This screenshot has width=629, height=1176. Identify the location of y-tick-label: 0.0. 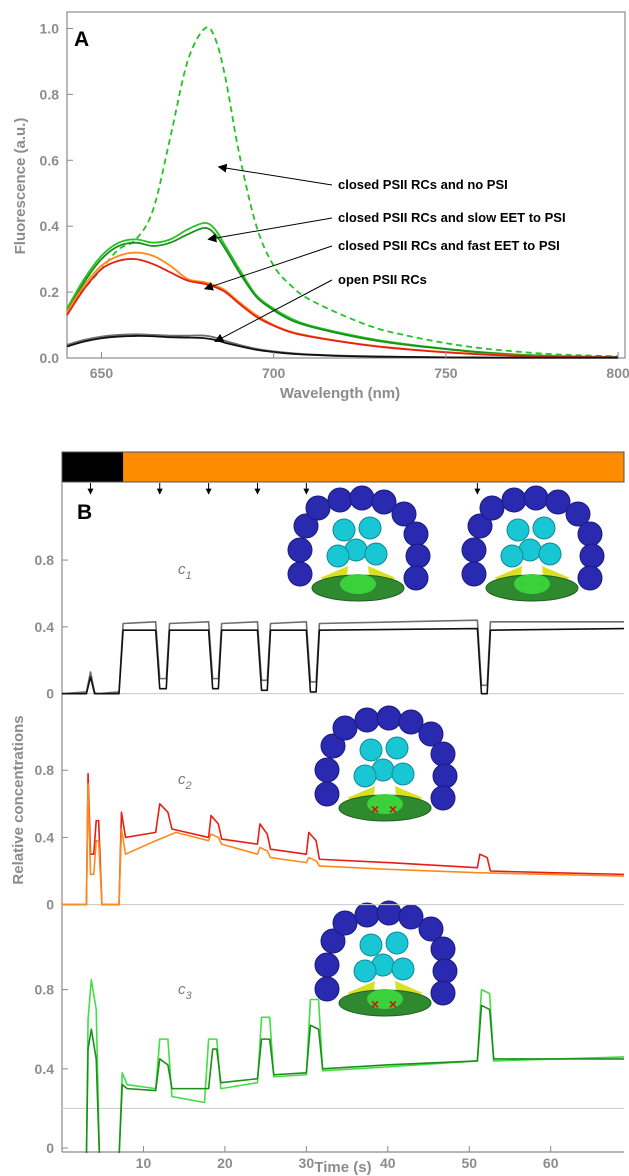
(50, 358).